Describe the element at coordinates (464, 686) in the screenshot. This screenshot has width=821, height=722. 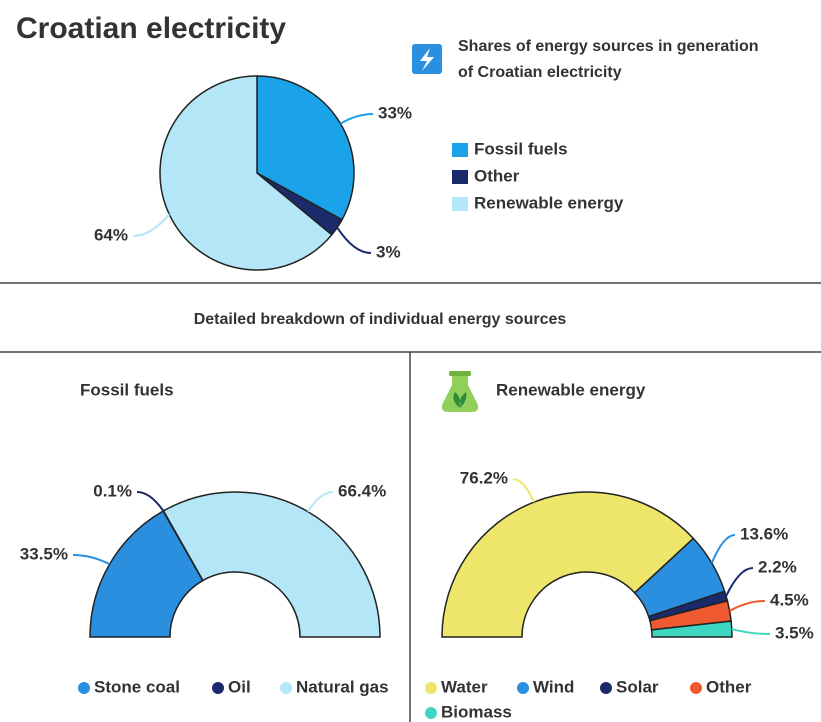
I see `legend-label: Water` at that location.